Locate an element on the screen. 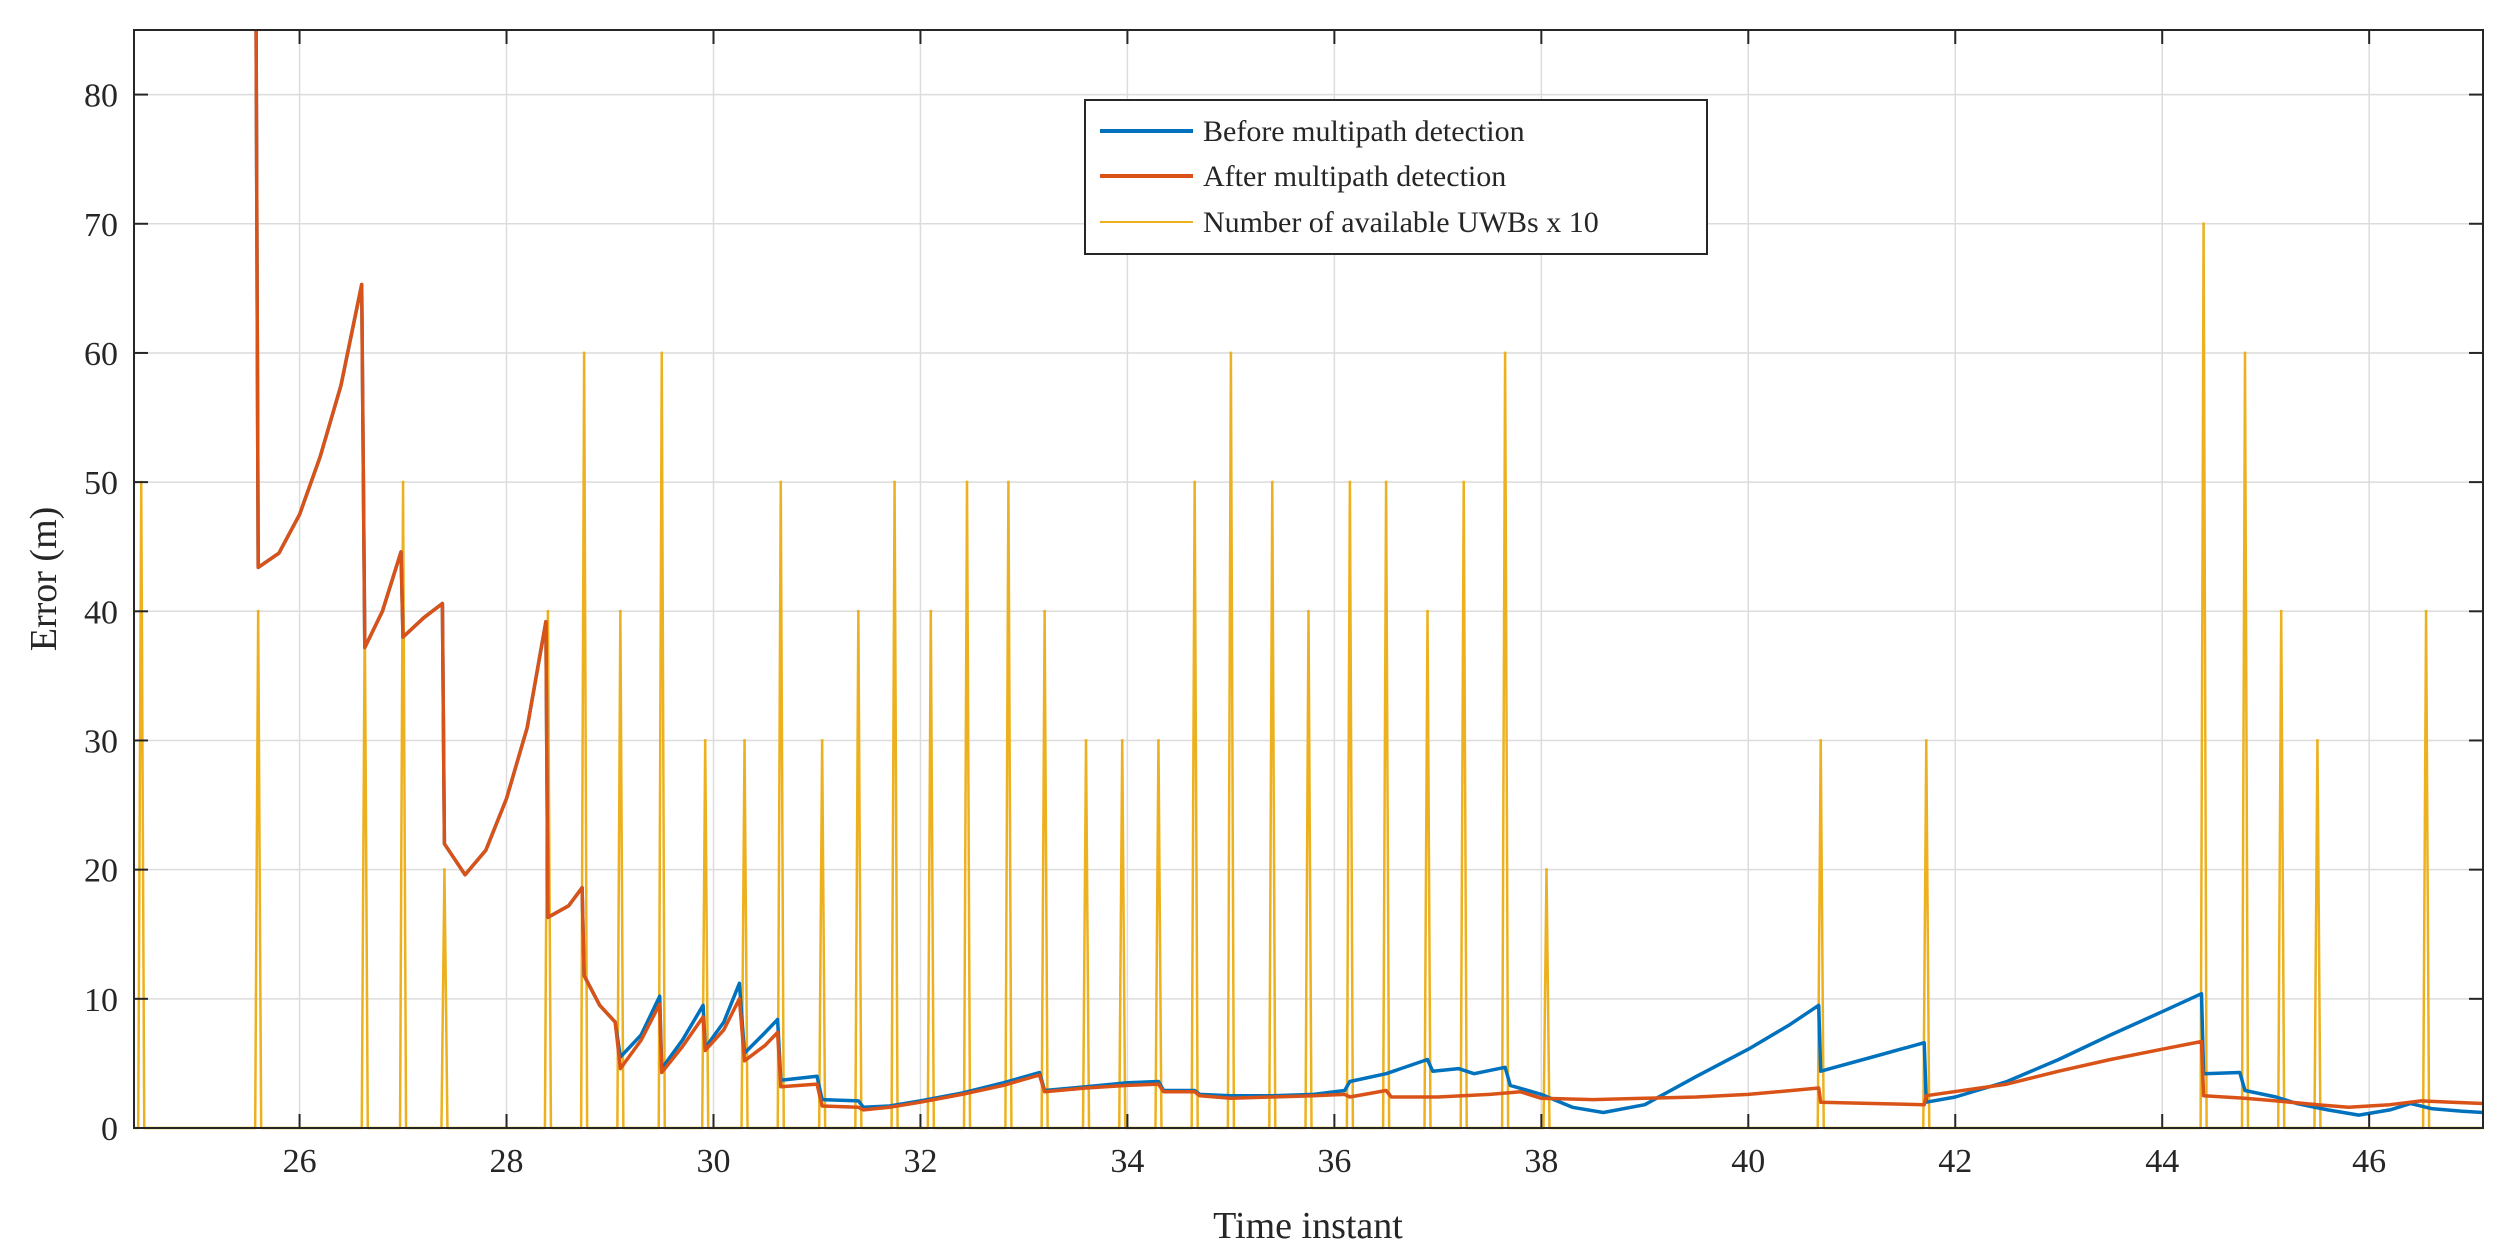  x-tick-label: 38 is located at coordinates (1541, 1161).